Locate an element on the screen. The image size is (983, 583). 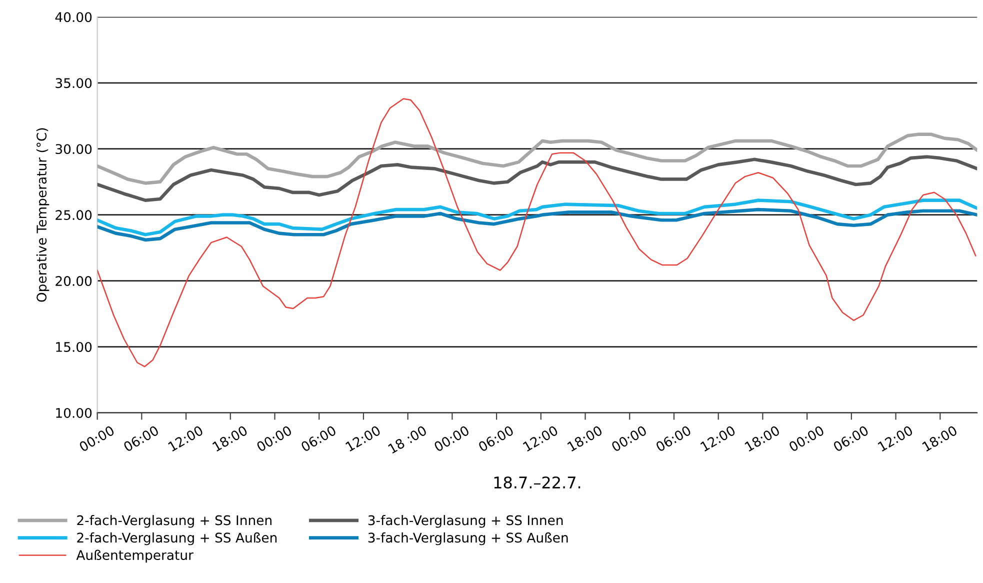
legend-label: 2-fach-Verglasung + SS Innen is located at coordinates (174, 521).